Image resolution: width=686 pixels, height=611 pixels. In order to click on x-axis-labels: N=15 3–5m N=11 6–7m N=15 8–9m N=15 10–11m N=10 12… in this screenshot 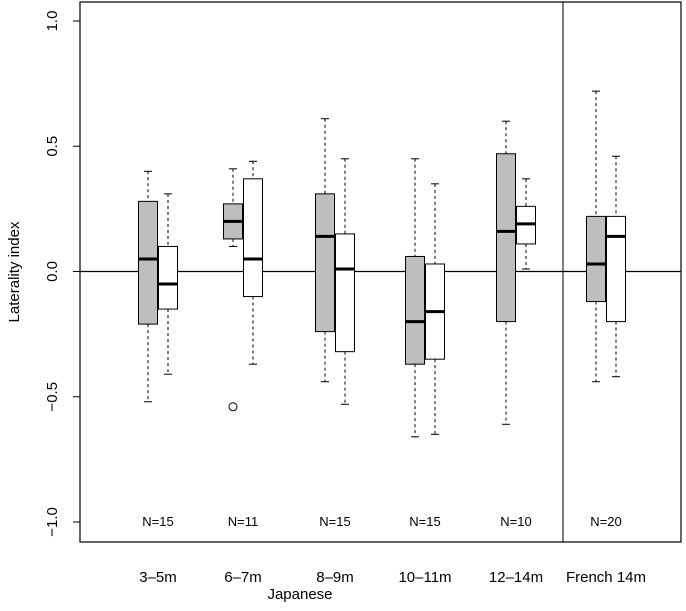, I will do `click(392, 550)`.